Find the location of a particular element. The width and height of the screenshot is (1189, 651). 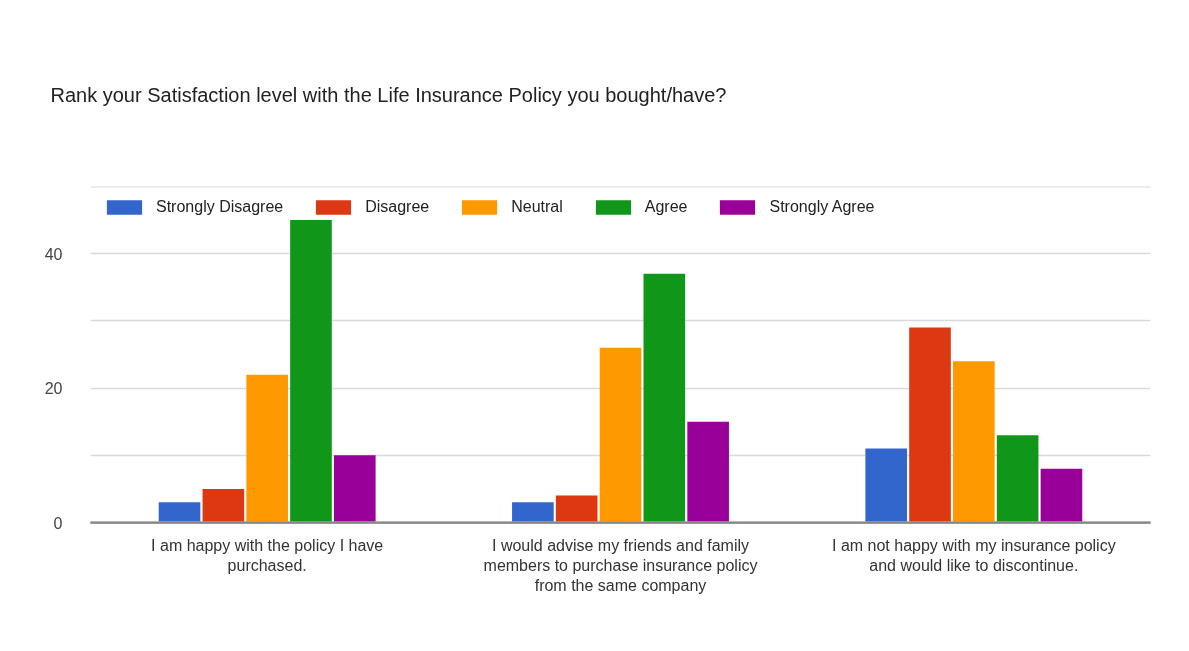

legend-label: Disagree is located at coordinates (397, 207).